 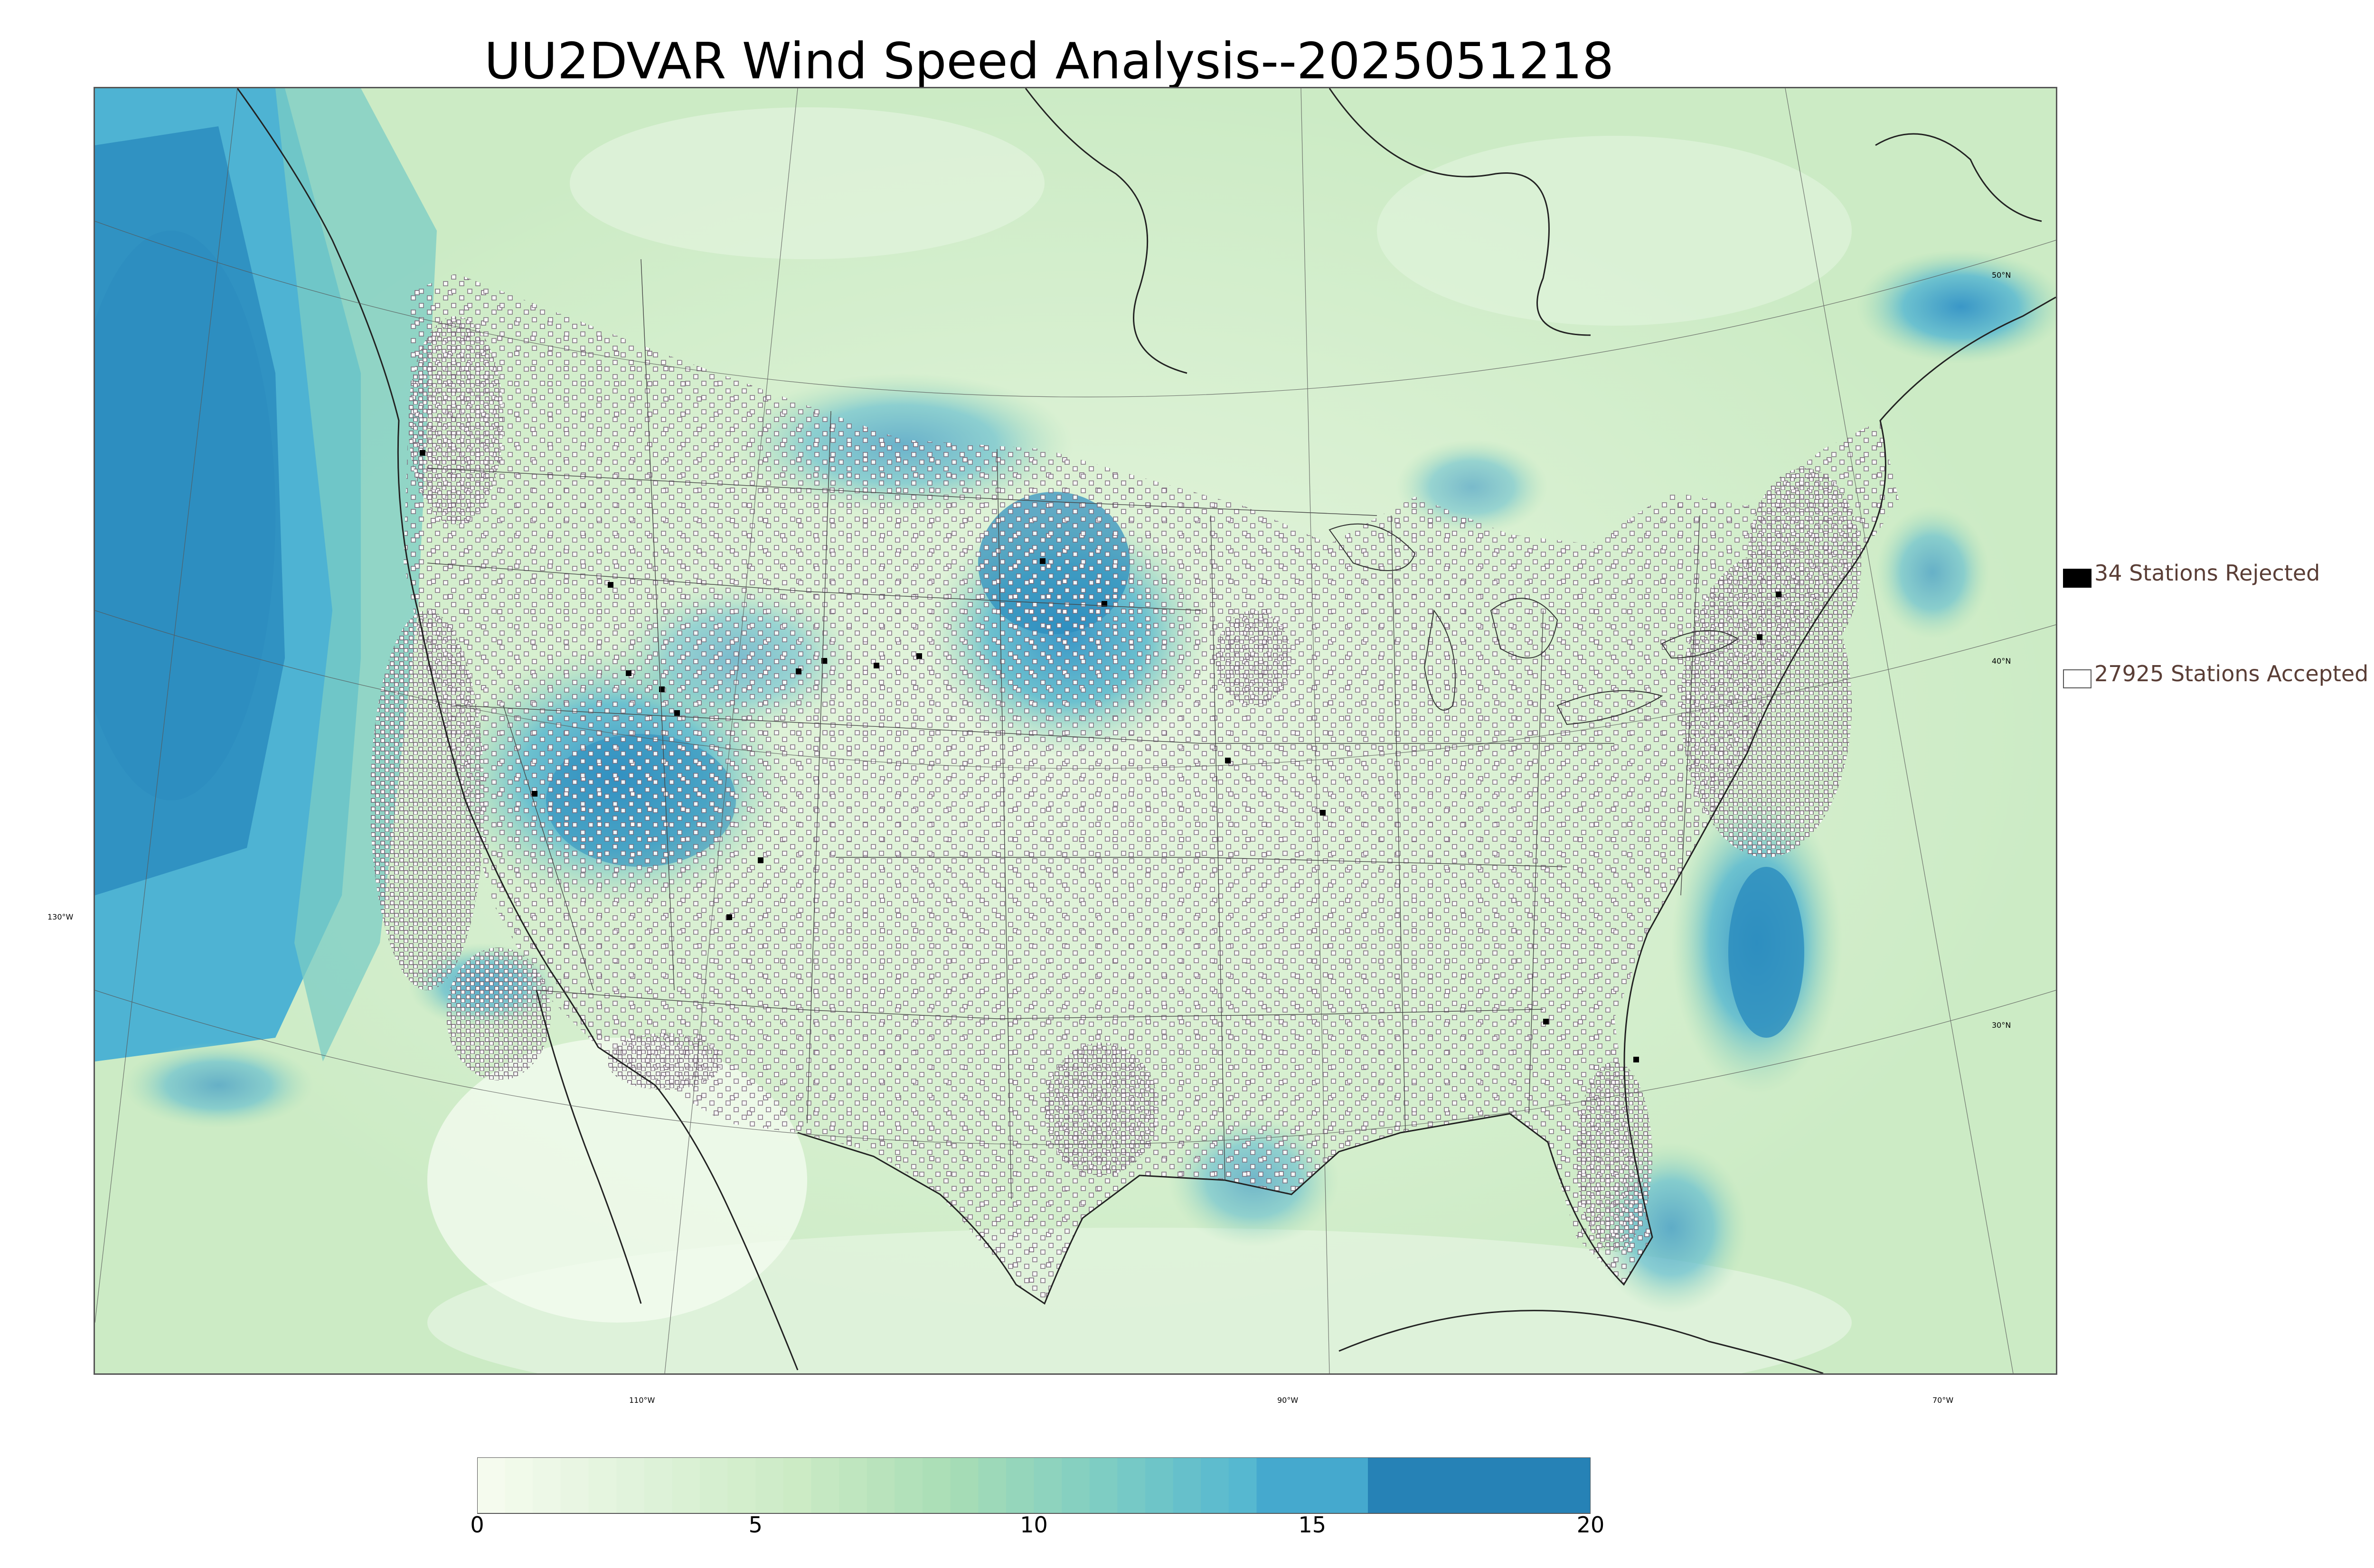 I want to click on rejected-swatch, so click(x=2077, y=578).